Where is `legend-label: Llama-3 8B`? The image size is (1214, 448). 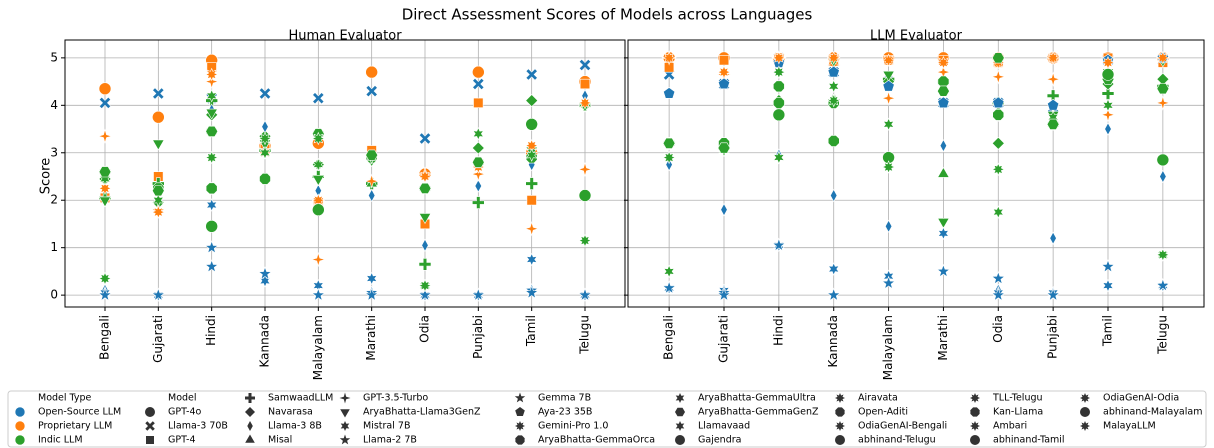 legend-label: Llama-3 8B is located at coordinates (295, 426).